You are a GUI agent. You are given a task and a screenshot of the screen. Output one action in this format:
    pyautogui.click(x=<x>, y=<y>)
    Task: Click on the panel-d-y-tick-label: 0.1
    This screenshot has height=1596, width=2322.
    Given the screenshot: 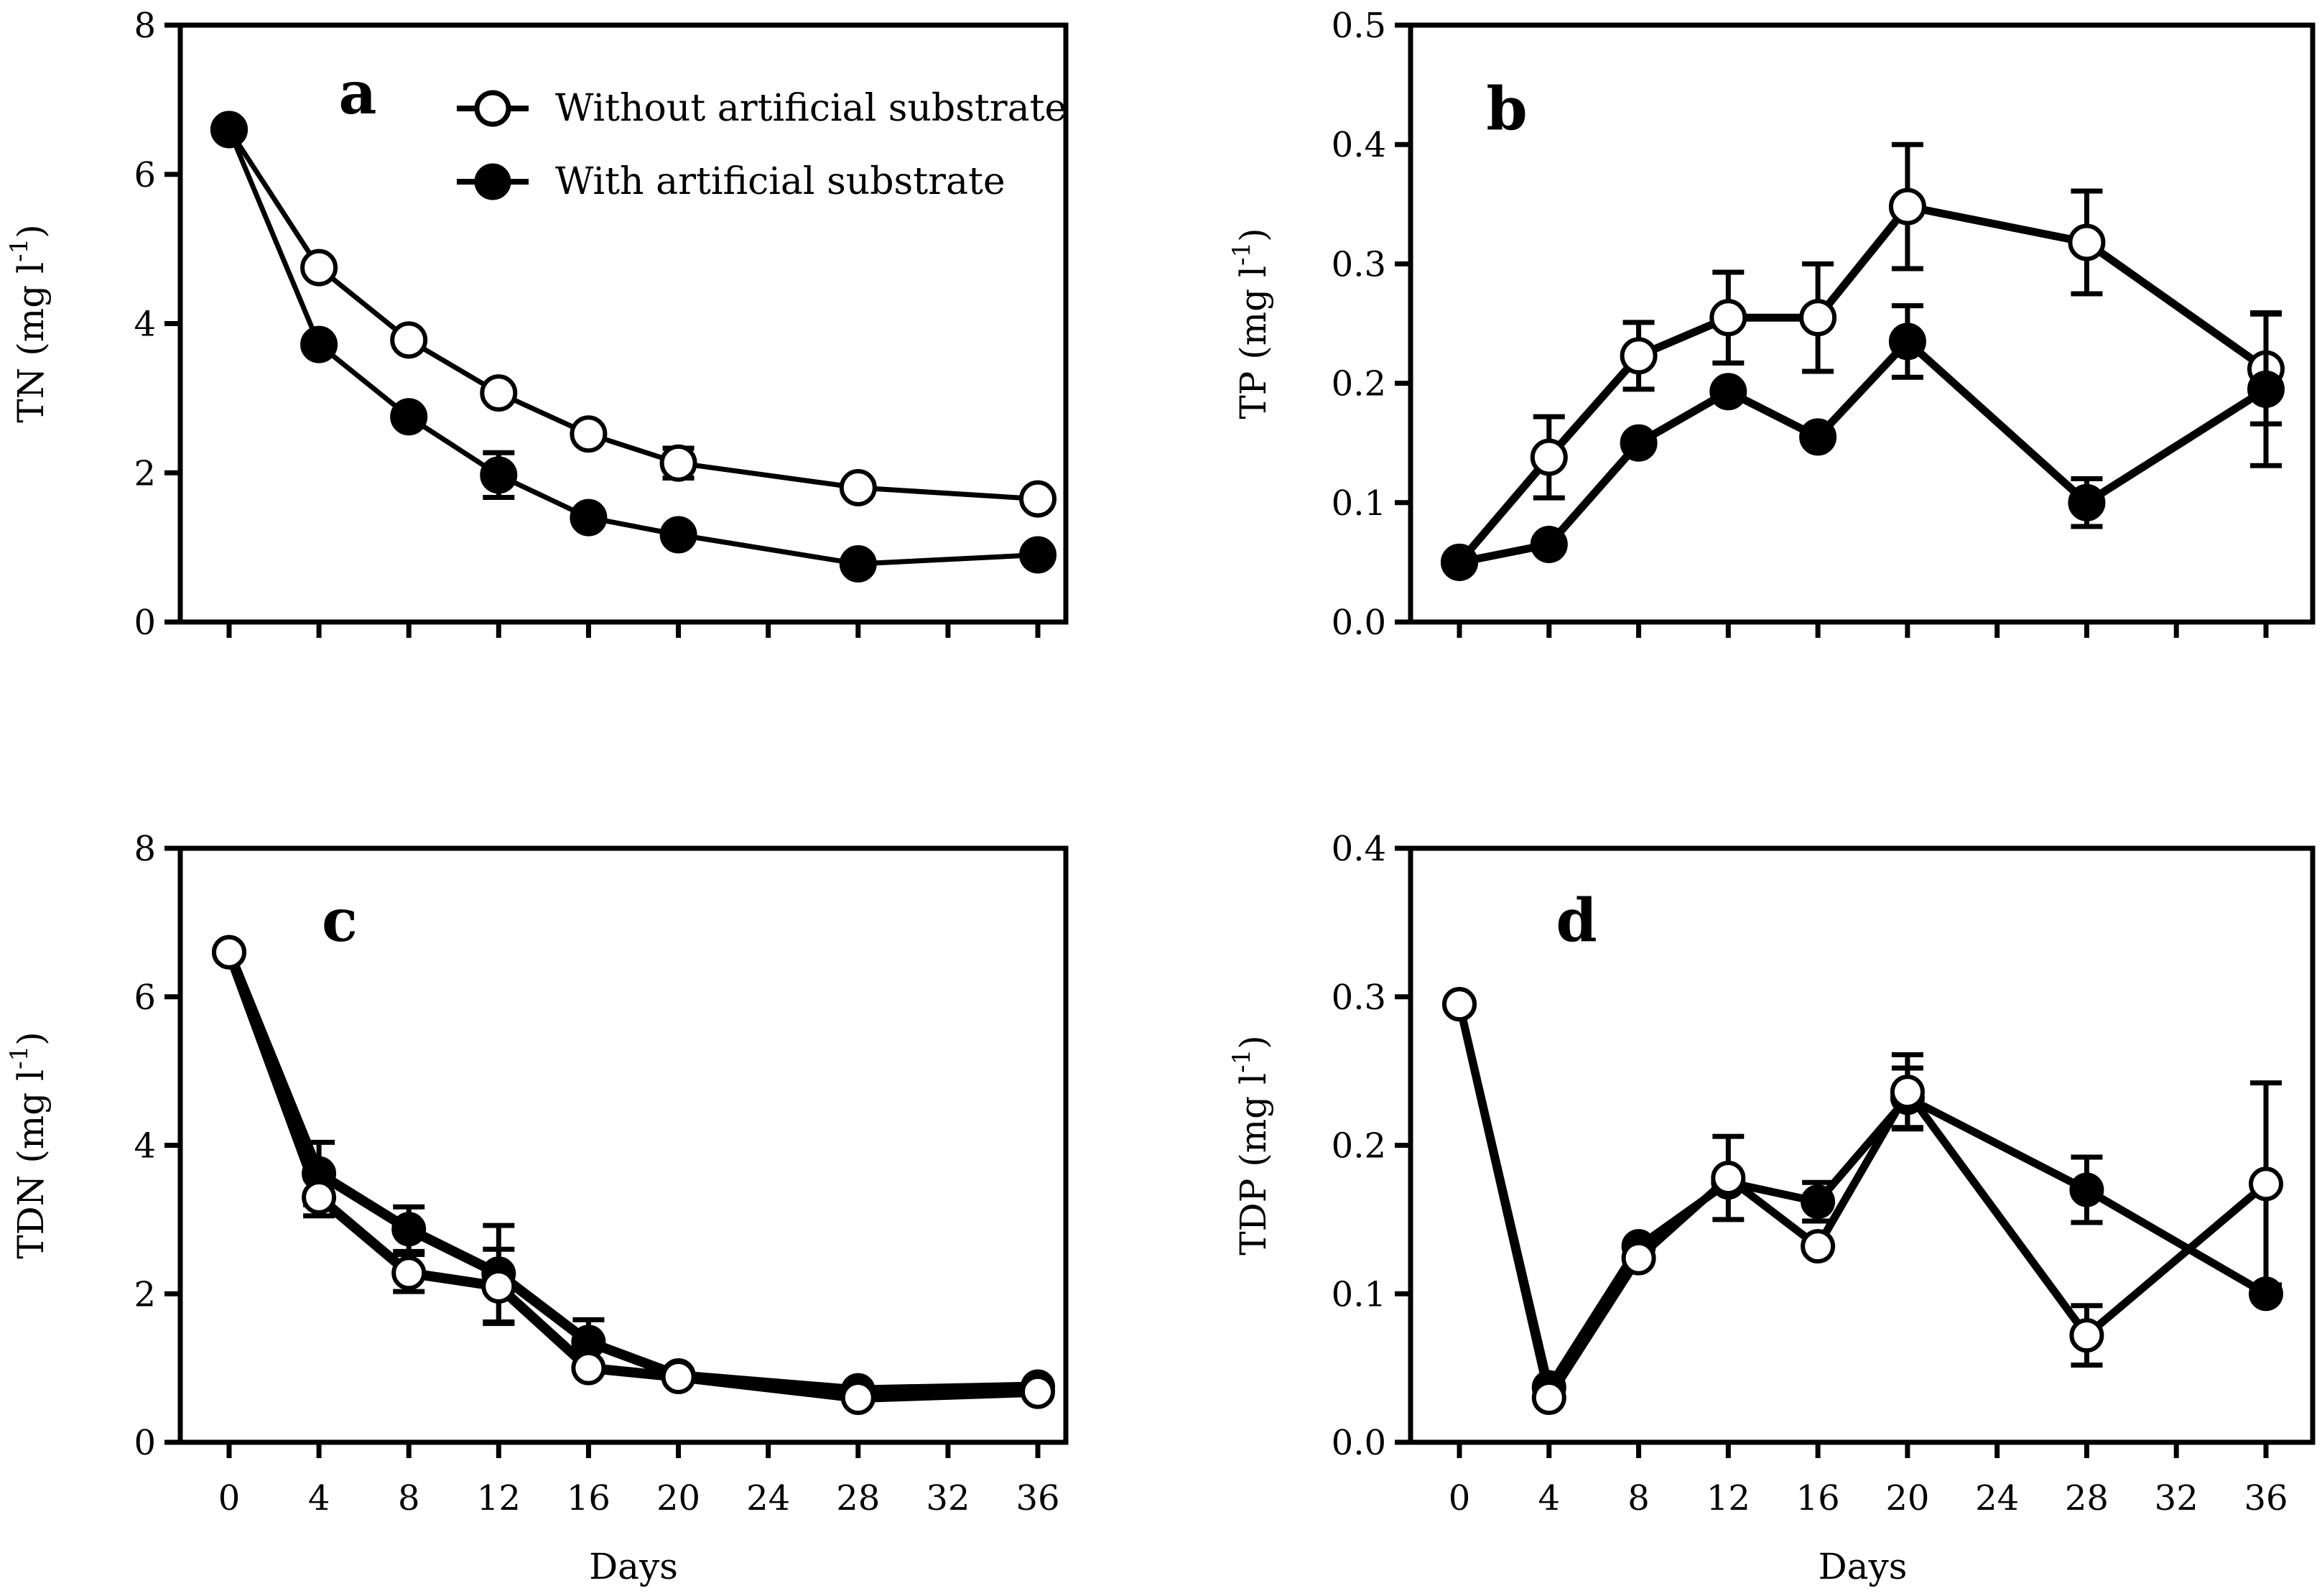 What is the action you would take?
    pyautogui.click(x=1359, y=1294)
    